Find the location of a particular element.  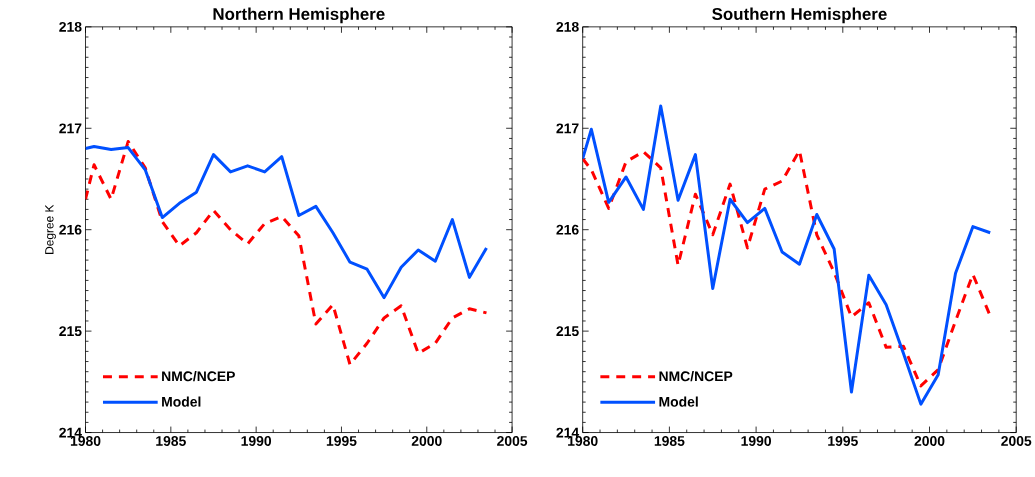

chart-title: Southern Hemisphere is located at coordinates (799, 15).